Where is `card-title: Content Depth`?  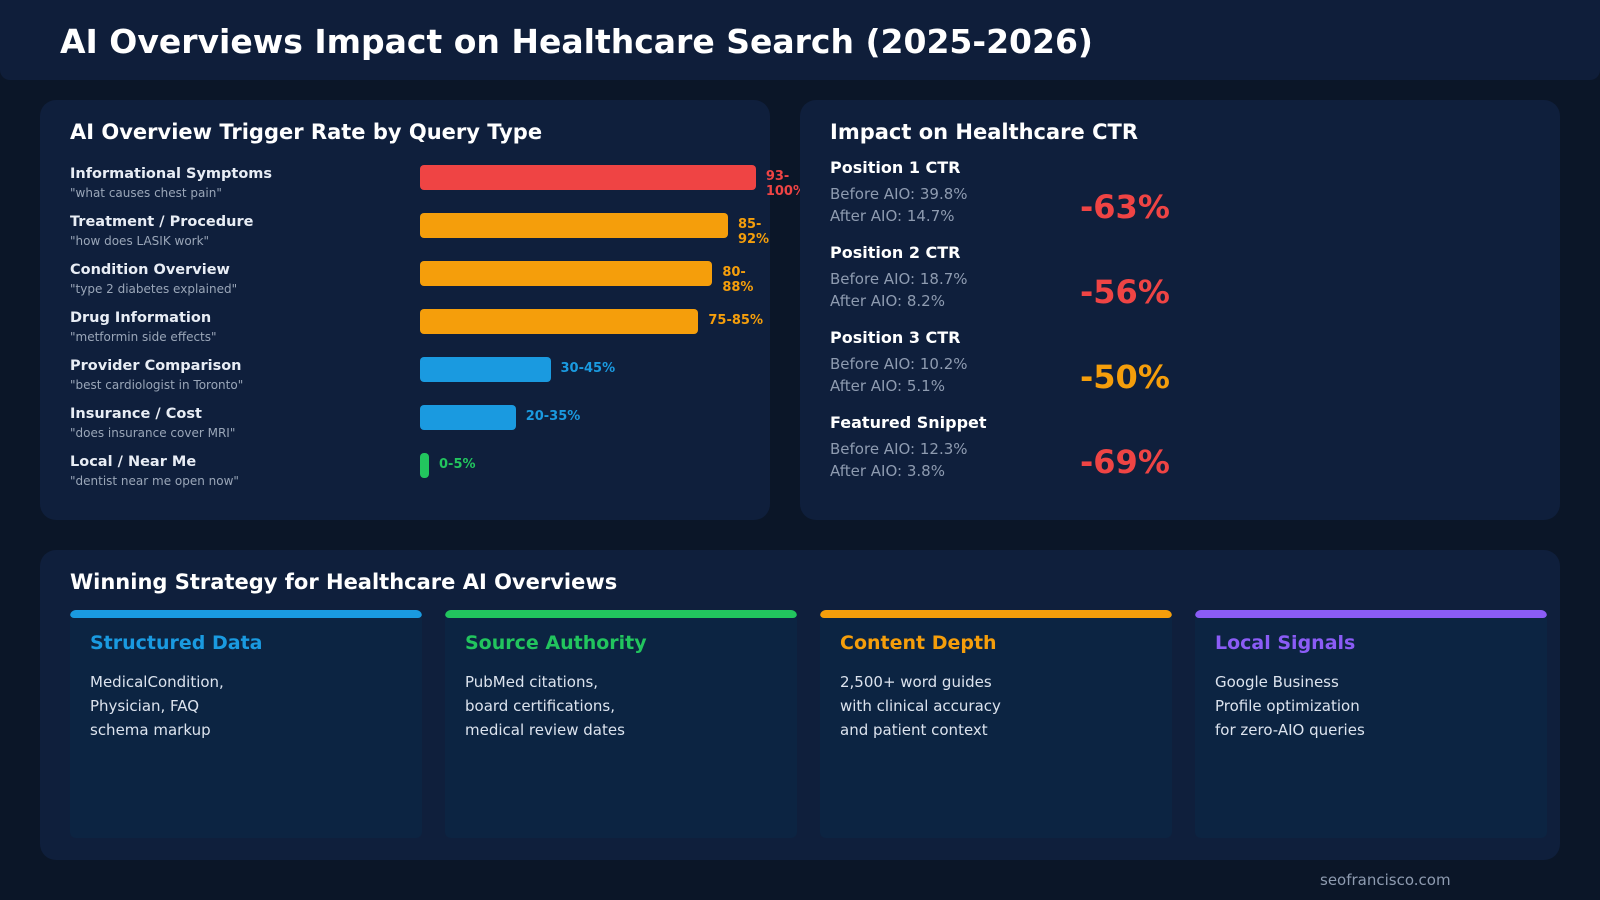 card-title: Content Depth is located at coordinates (918, 643).